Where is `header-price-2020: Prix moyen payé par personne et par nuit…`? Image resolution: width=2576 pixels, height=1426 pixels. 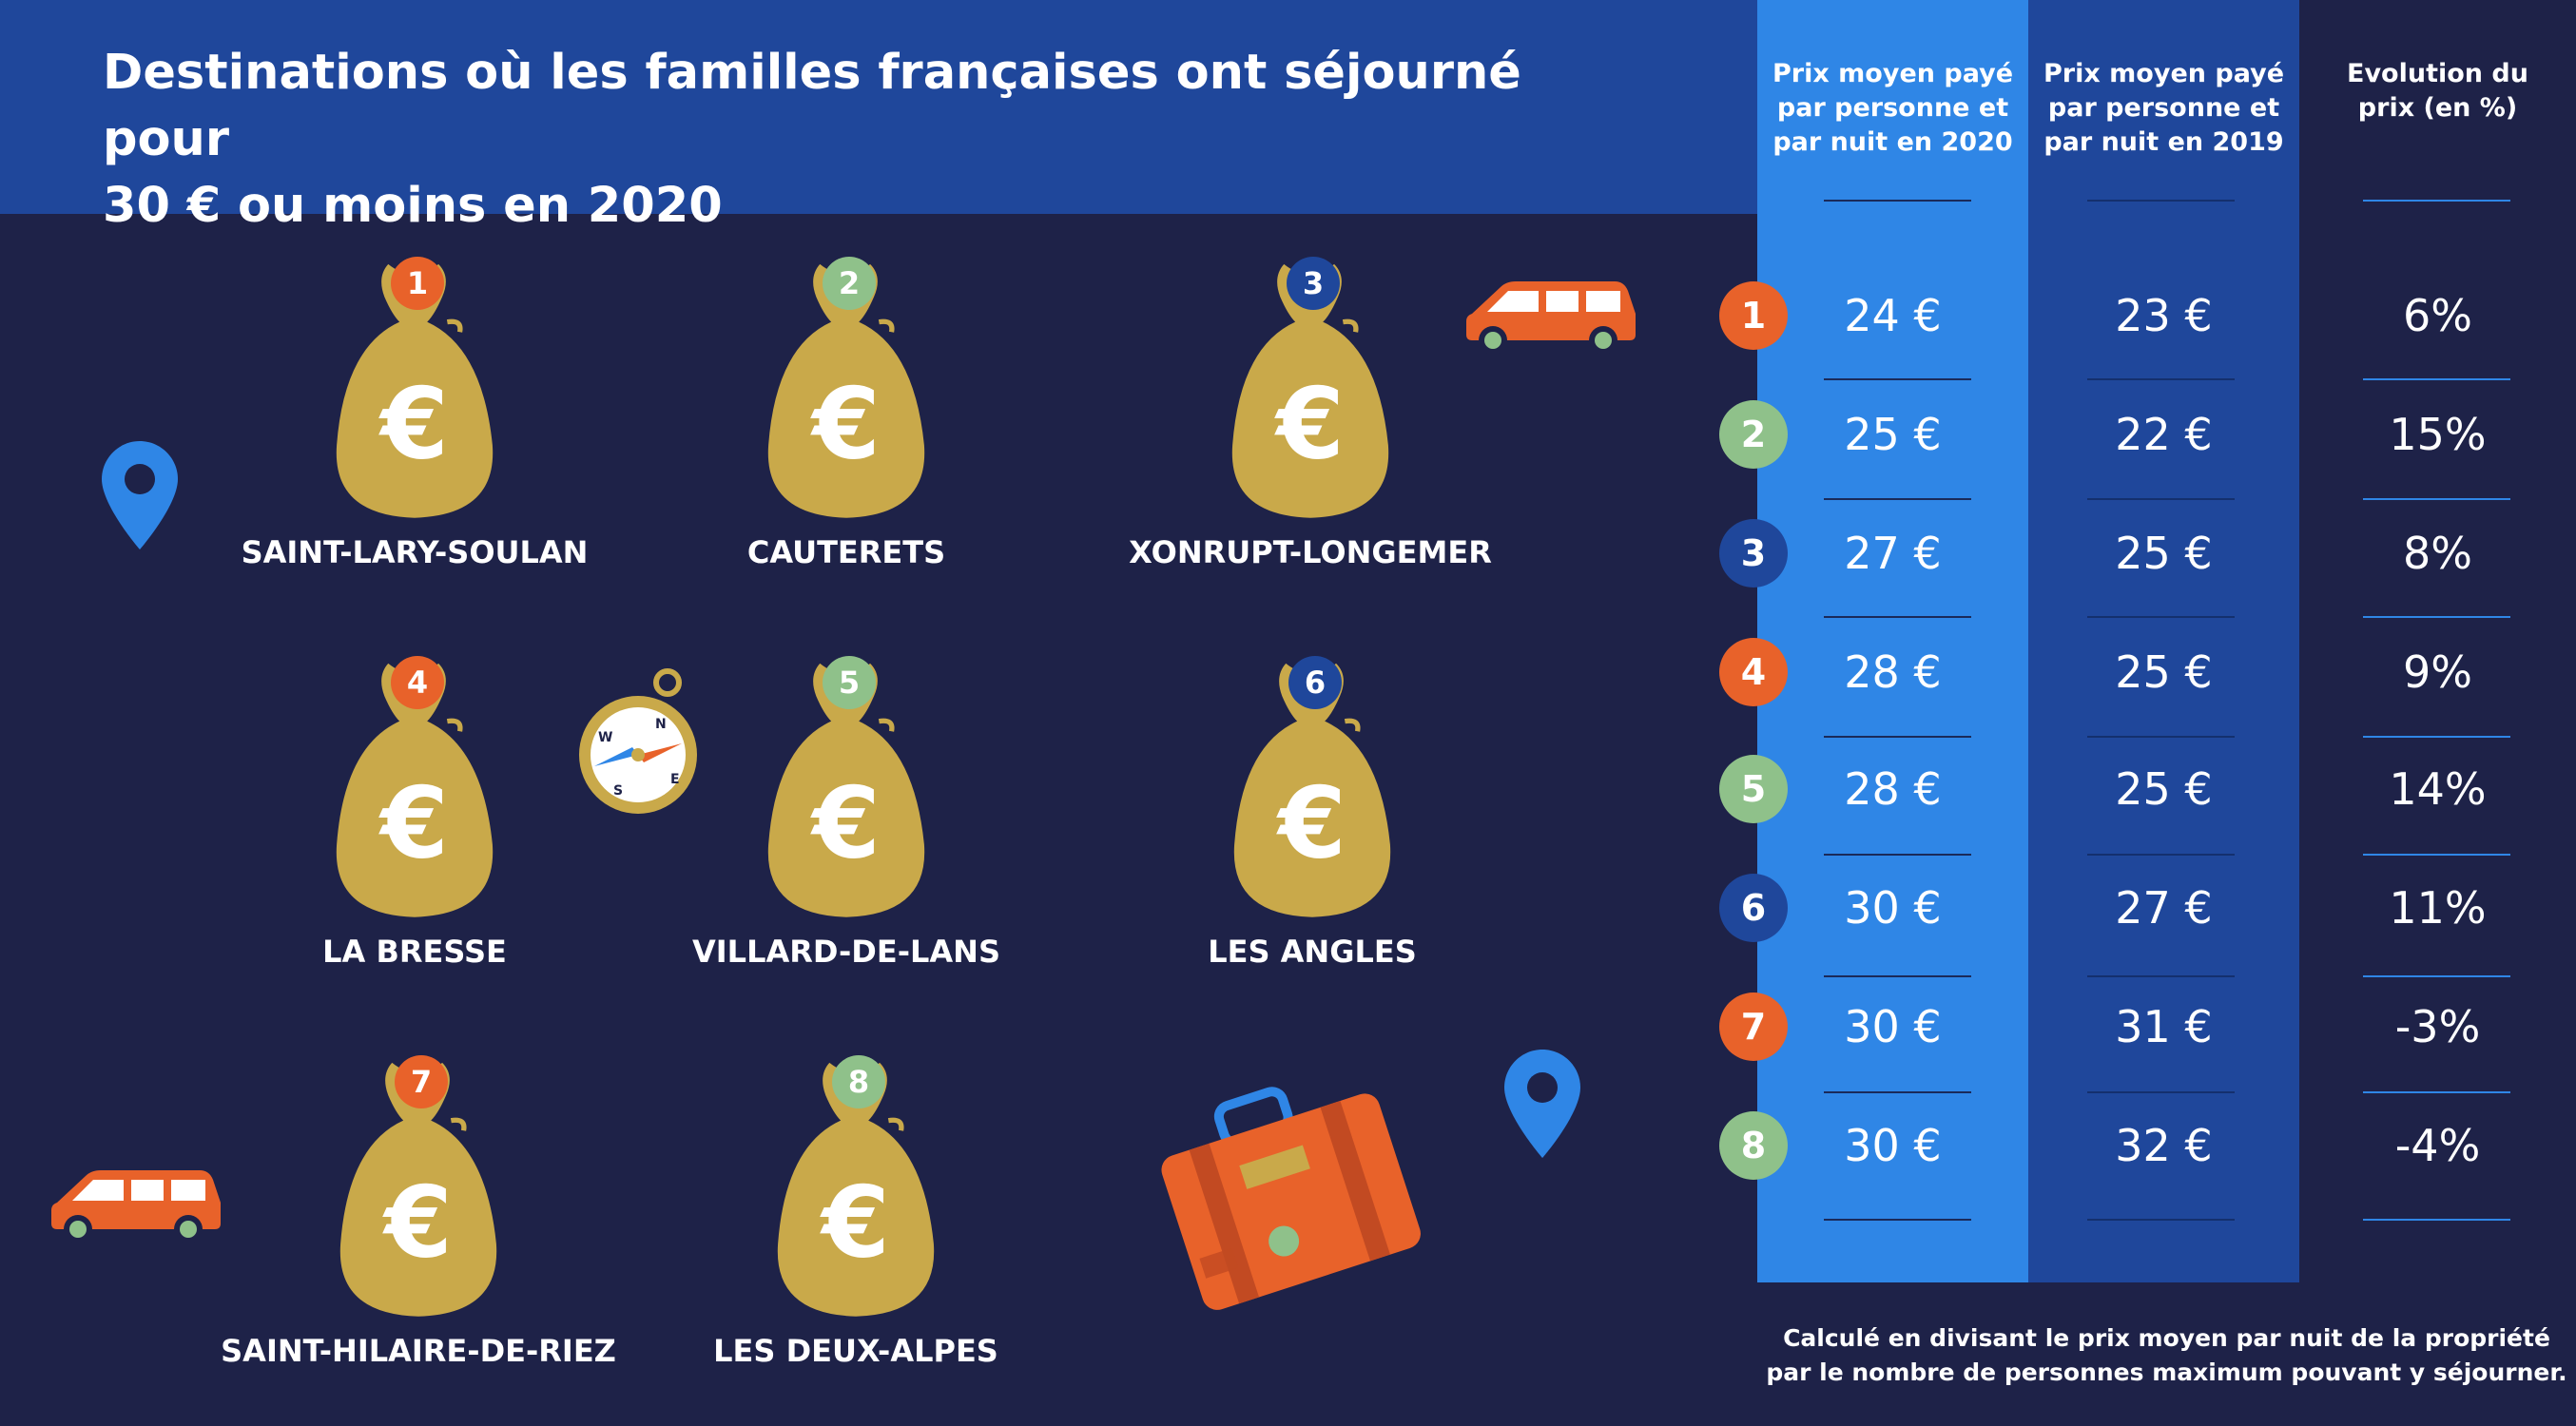 header-price-2020: Prix moyen payé par personne et par nuit… is located at coordinates (1893, 108).